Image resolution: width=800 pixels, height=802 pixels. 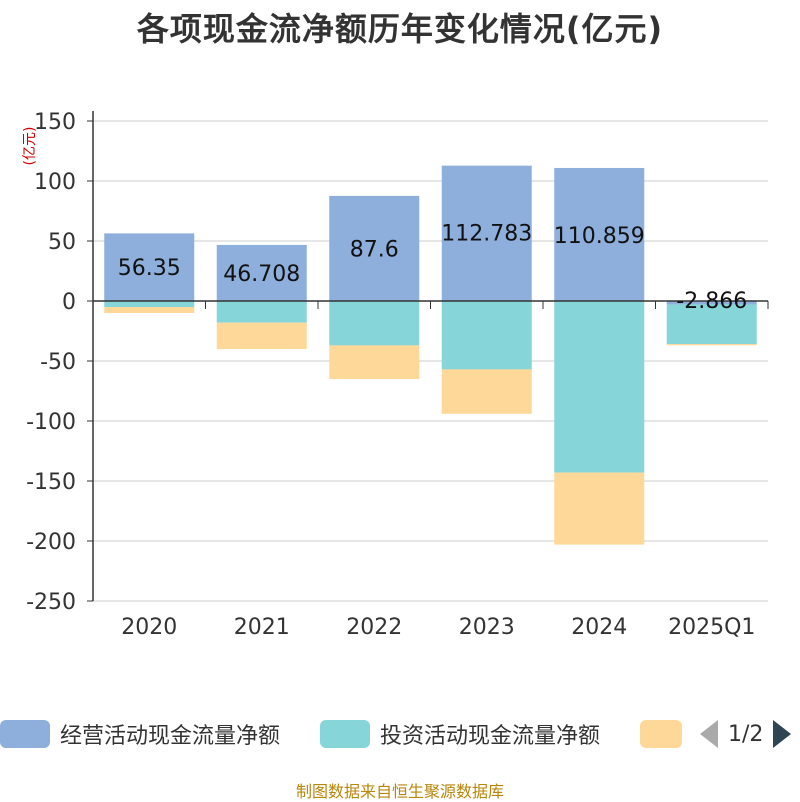 I want to click on legend-label-investing: 投资活动现金流量净额, so click(x=490, y=736).